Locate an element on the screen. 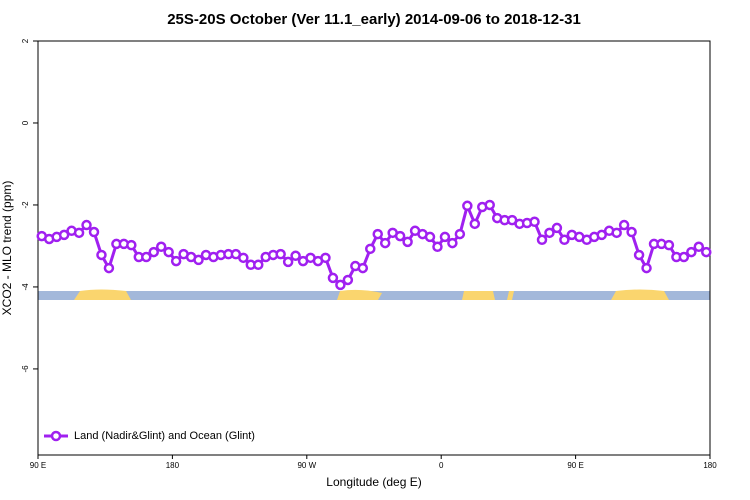 The image size is (750, 500). x-tick-label: 0 is located at coordinates (441, 465).